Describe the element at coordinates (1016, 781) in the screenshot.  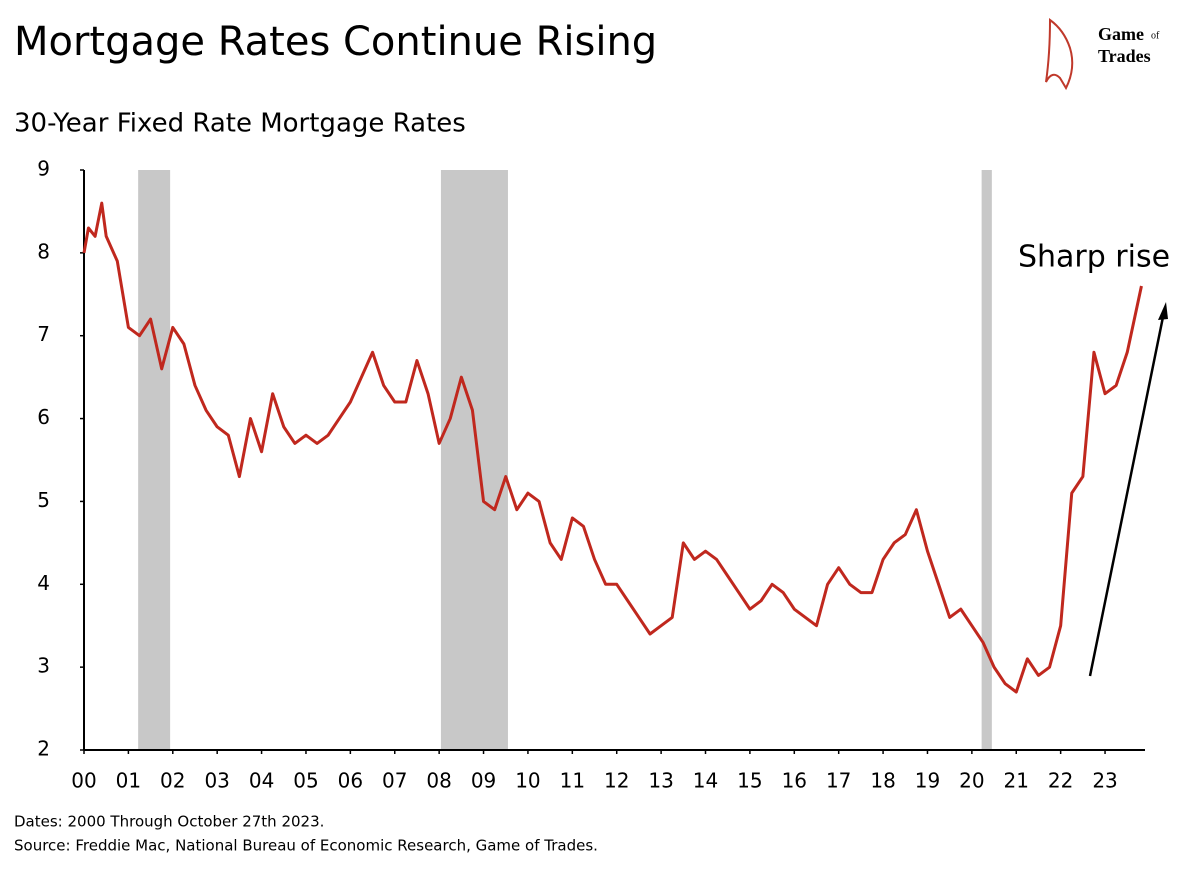
I see `x-tick-label: 21` at that location.